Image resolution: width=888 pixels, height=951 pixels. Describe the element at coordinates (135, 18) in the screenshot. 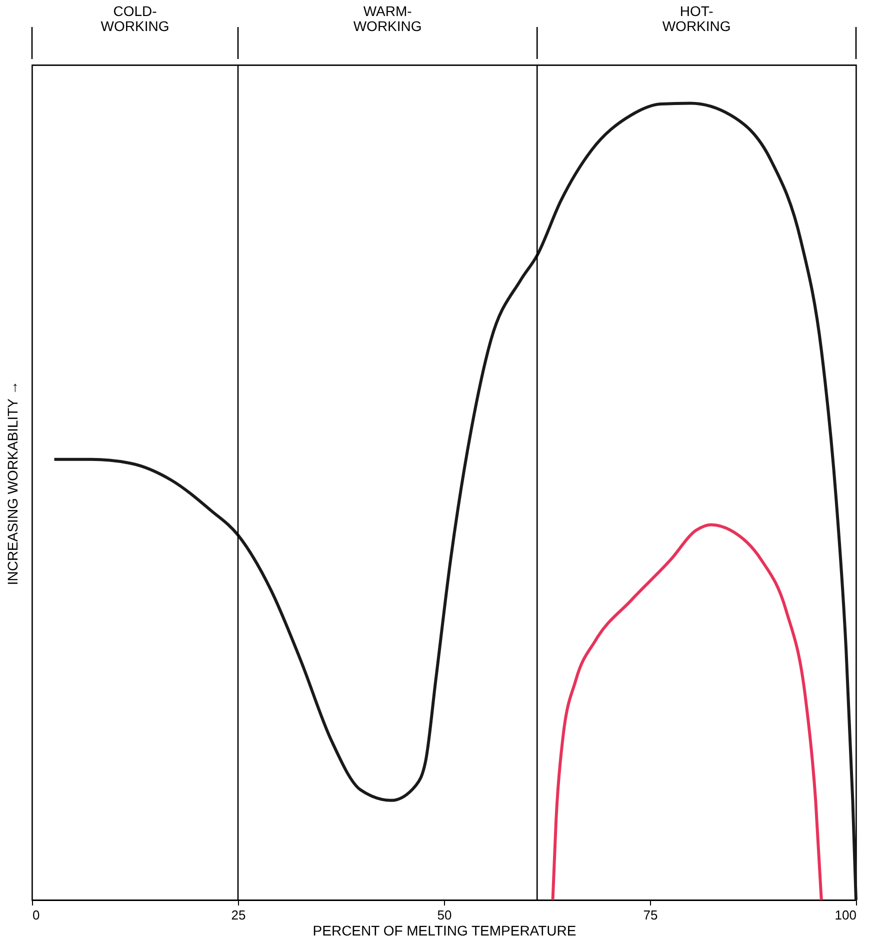

I see `text: COLD-WORKING` at that location.